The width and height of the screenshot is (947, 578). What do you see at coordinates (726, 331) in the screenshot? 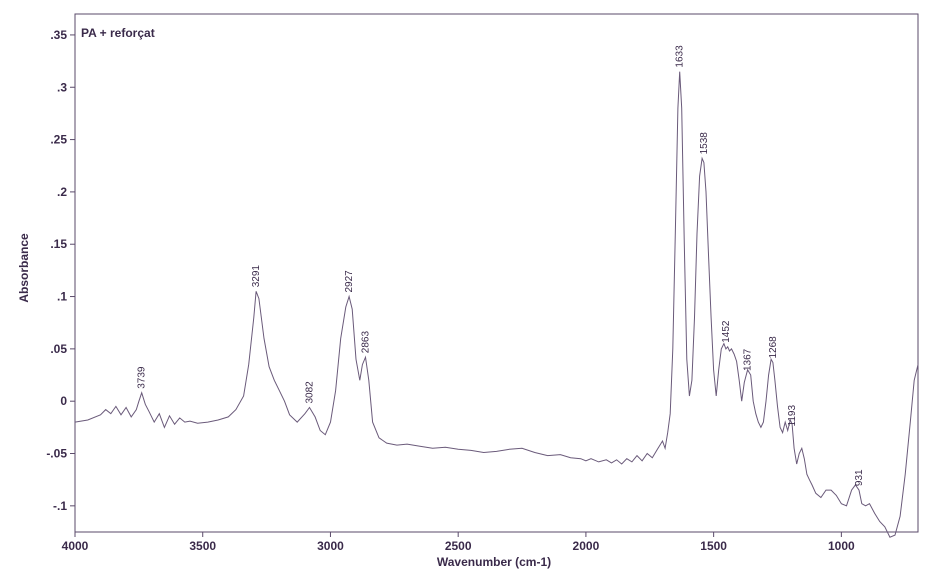
I see `peak-label: 1452` at bounding box center [726, 331].